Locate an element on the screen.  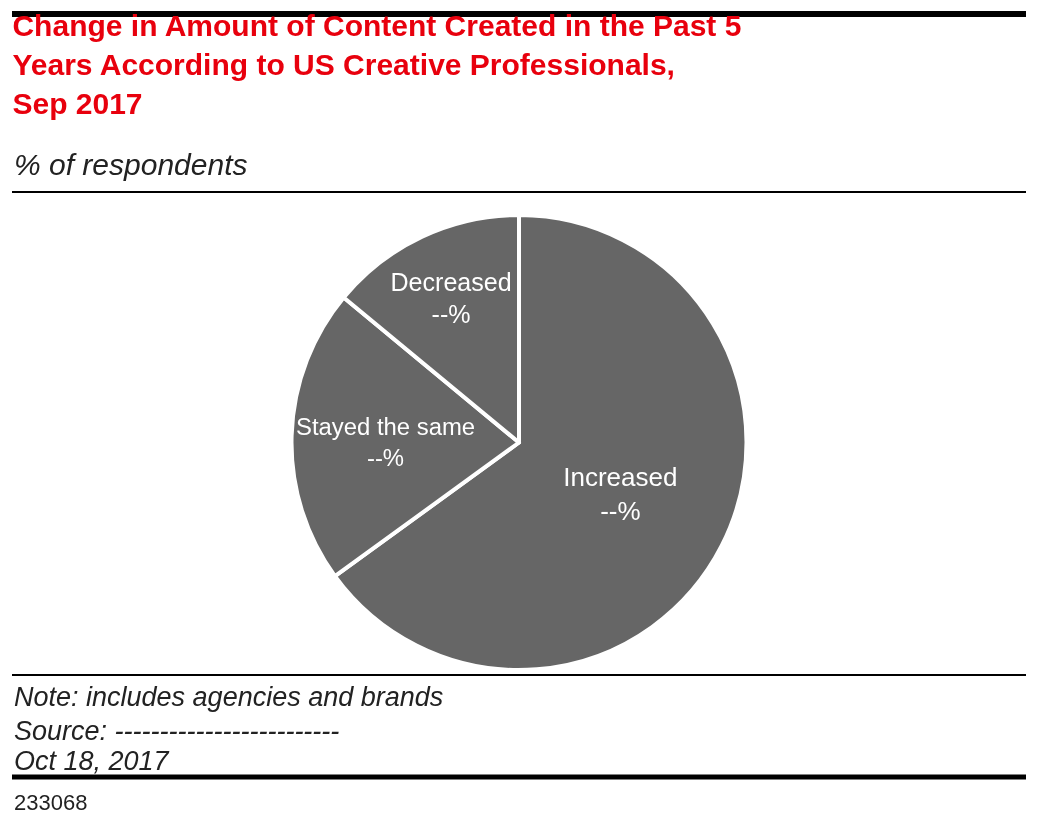
slice-label: Decreased is located at coordinates (451, 281).